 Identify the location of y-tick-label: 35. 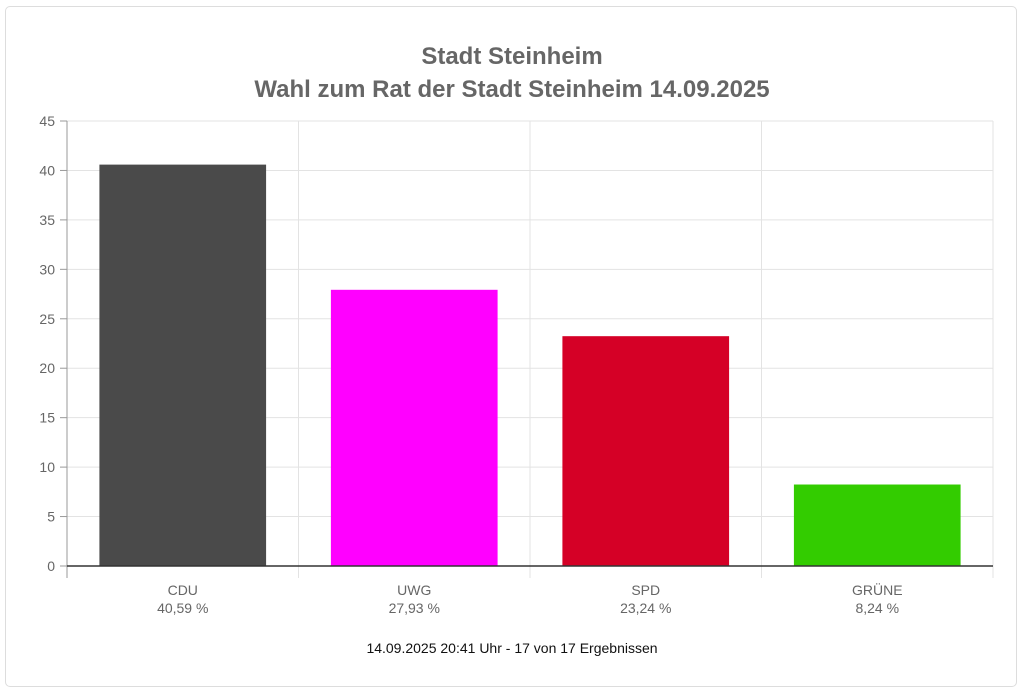
(47, 220).